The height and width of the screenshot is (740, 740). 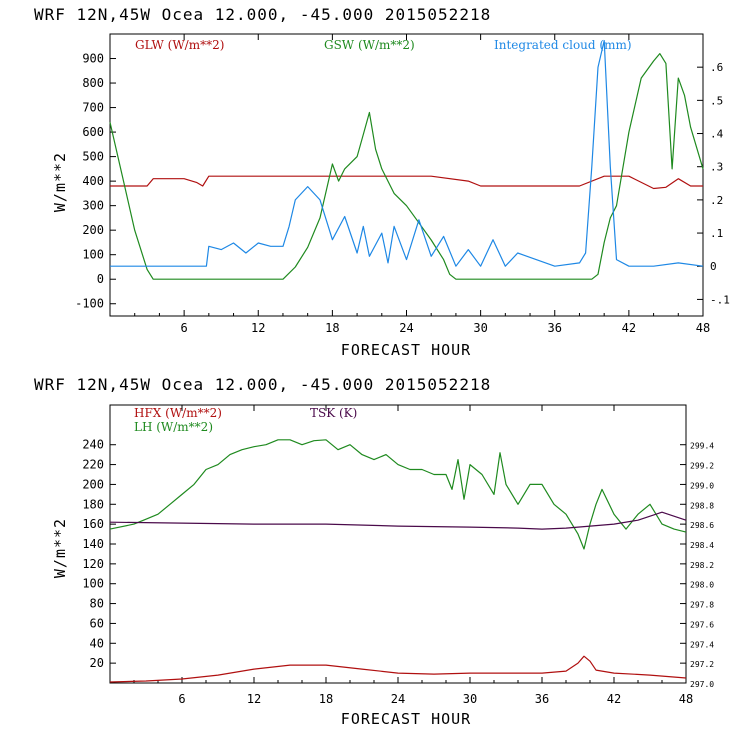 I want to click on y2-tick-label: 298.4, so click(x=702, y=545).